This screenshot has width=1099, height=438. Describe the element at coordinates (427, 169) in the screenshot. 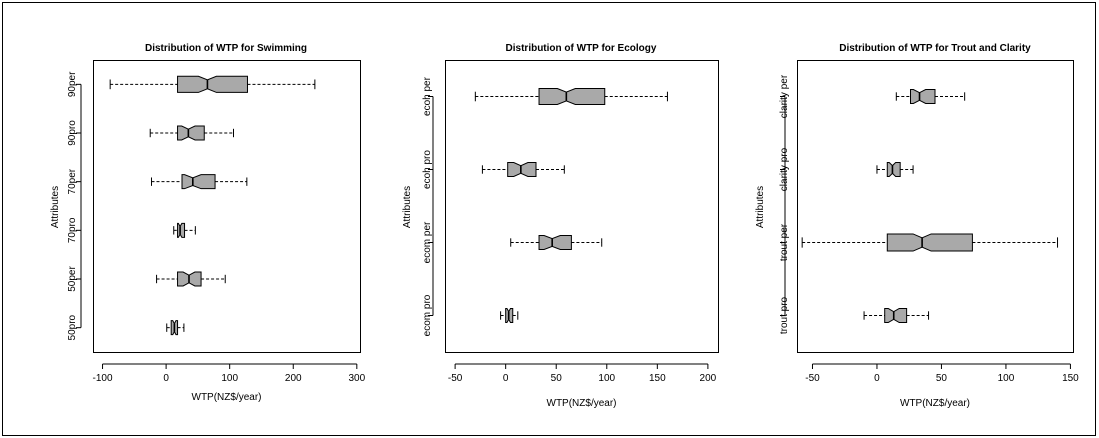

I see `category-label: ecoh pro` at that location.